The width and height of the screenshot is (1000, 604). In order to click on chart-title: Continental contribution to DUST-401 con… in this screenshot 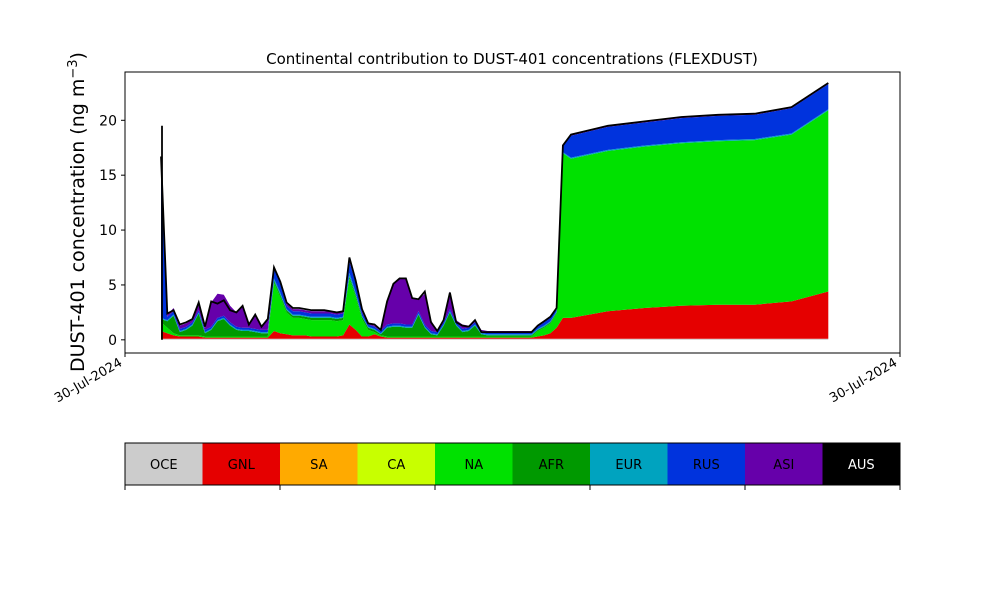, I will do `click(512, 59)`.